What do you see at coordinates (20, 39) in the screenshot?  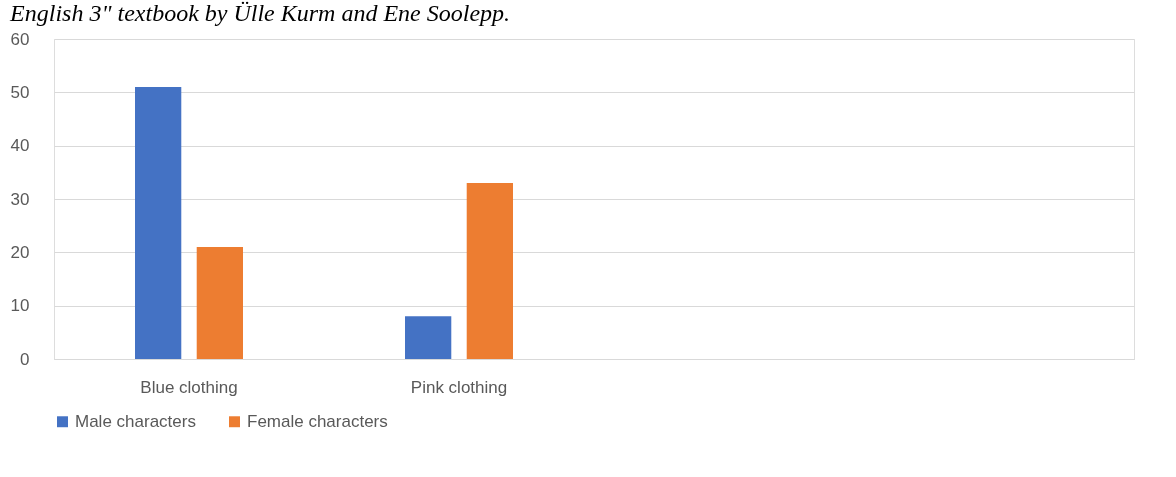 I see `y-tick-label: 60` at bounding box center [20, 39].